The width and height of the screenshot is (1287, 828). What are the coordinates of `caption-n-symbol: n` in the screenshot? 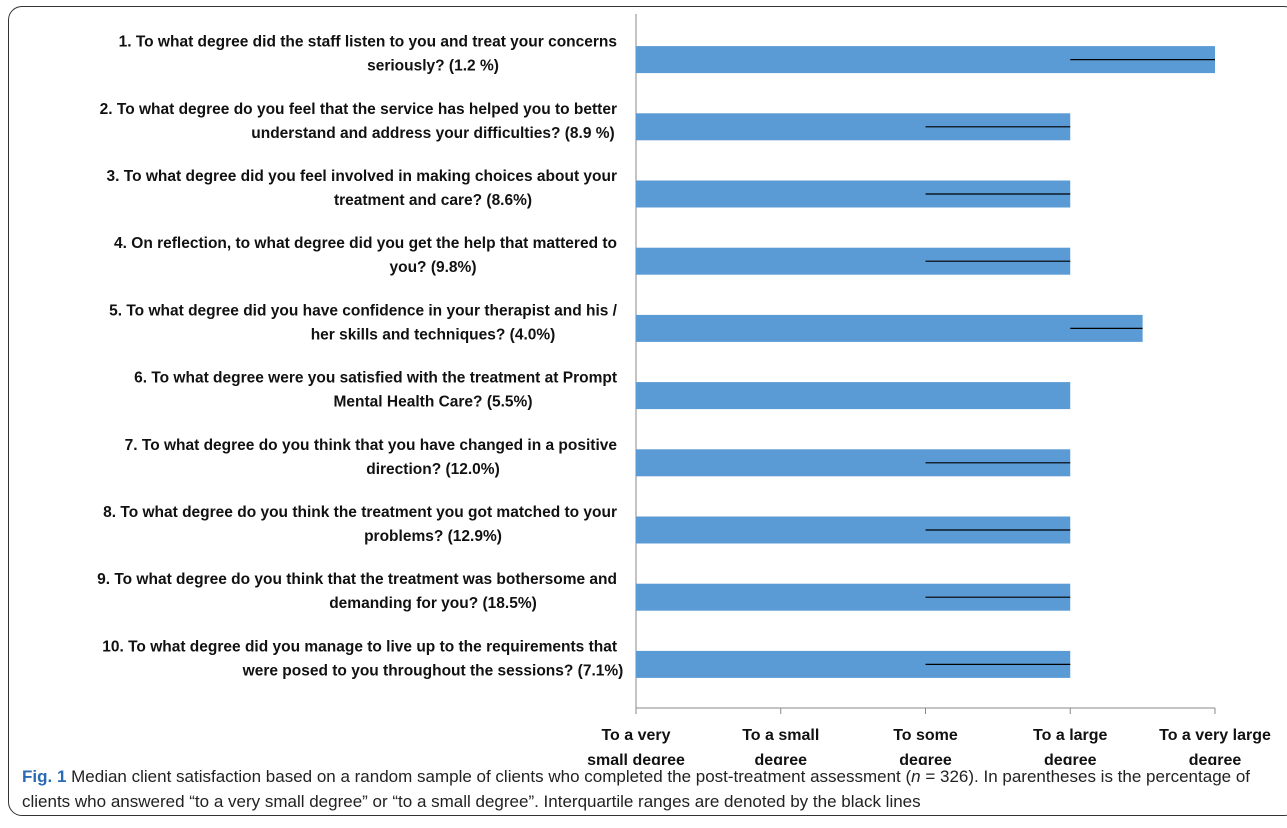 It's located at (916, 776).